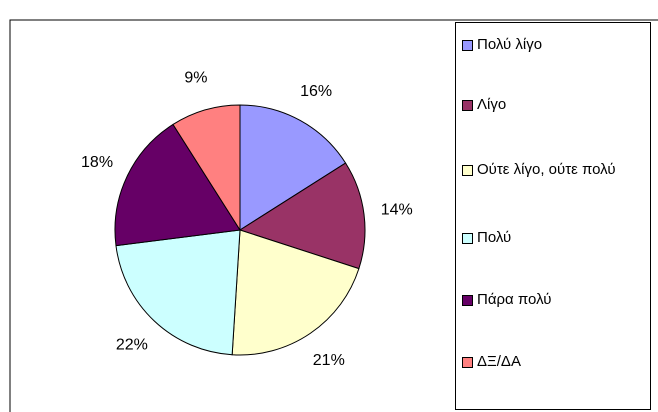  Describe the element at coordinates (492, 104) in the screenshot. I see `legend-label: Λίγο` at that location.